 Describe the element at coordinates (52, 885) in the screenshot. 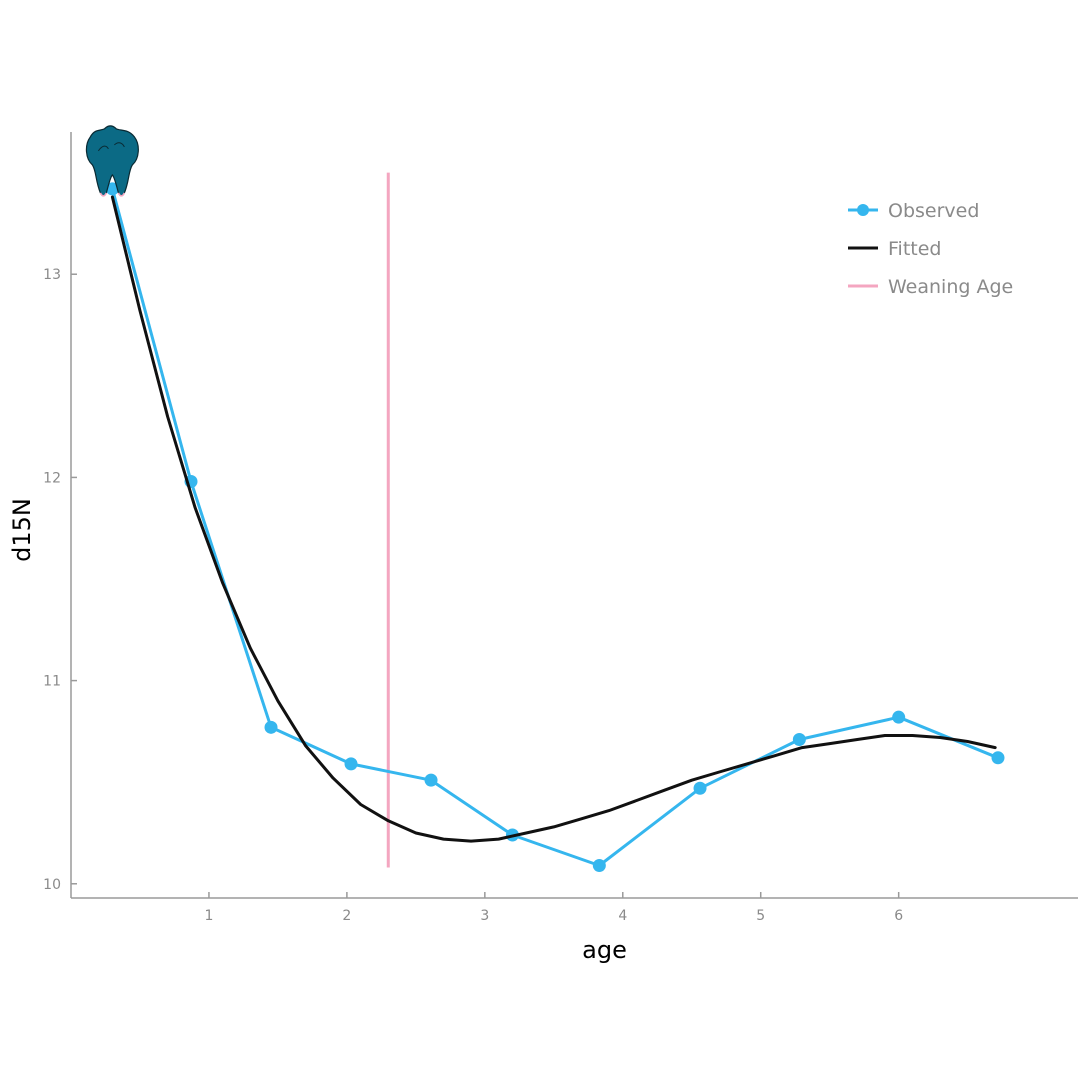

I see `y-tick-label: 10` at that location.